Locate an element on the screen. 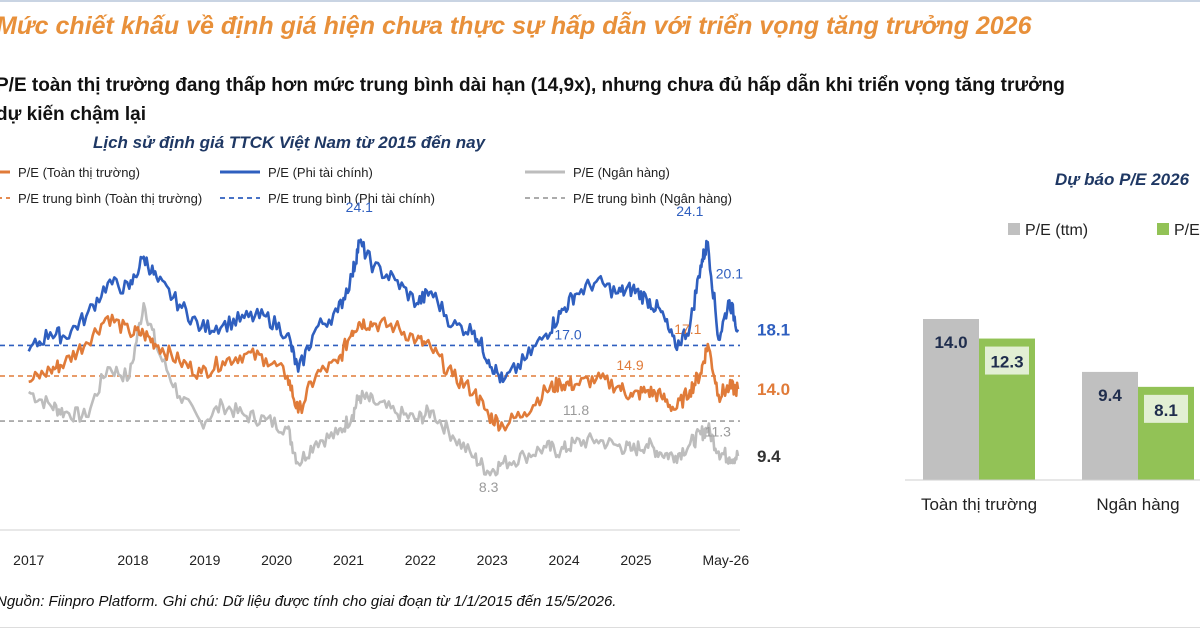 The width and height of the screenshot is (1200, 630). average-label-0: 17.0 is located at coordinates (567, 334).